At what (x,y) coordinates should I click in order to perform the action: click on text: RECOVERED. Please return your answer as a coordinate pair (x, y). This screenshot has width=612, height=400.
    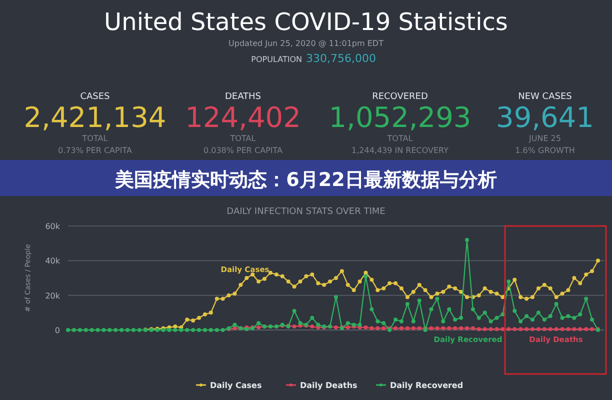
    Looking at the image, I should click on (400, 97).